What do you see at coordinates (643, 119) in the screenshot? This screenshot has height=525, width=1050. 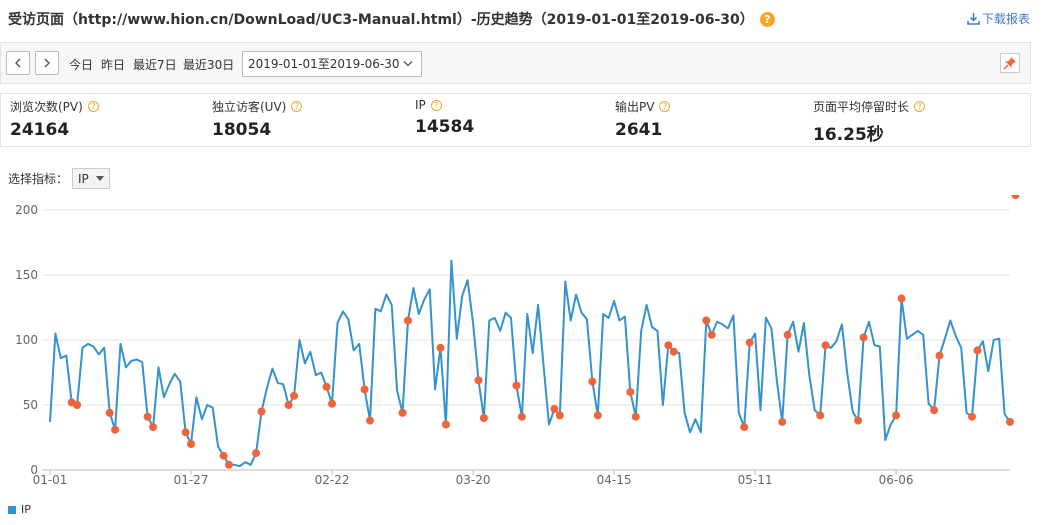 I see `metric-output-pv: 输出PV? 2641` at bounding box center [643, 119].